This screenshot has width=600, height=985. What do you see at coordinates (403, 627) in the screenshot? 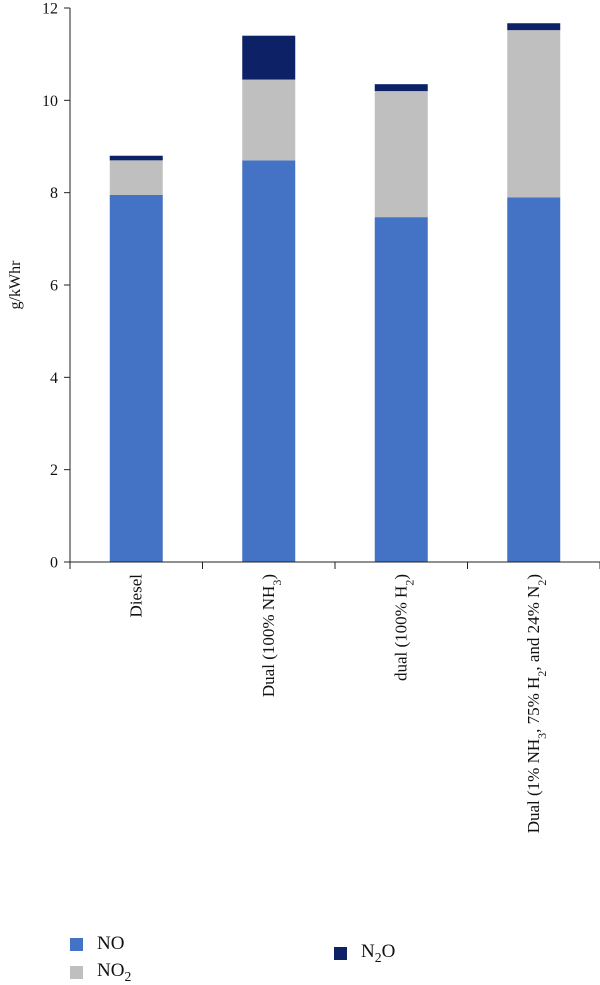
I see `x-category-label-3: dual (100% H2)` at bounding box center [403, 627].